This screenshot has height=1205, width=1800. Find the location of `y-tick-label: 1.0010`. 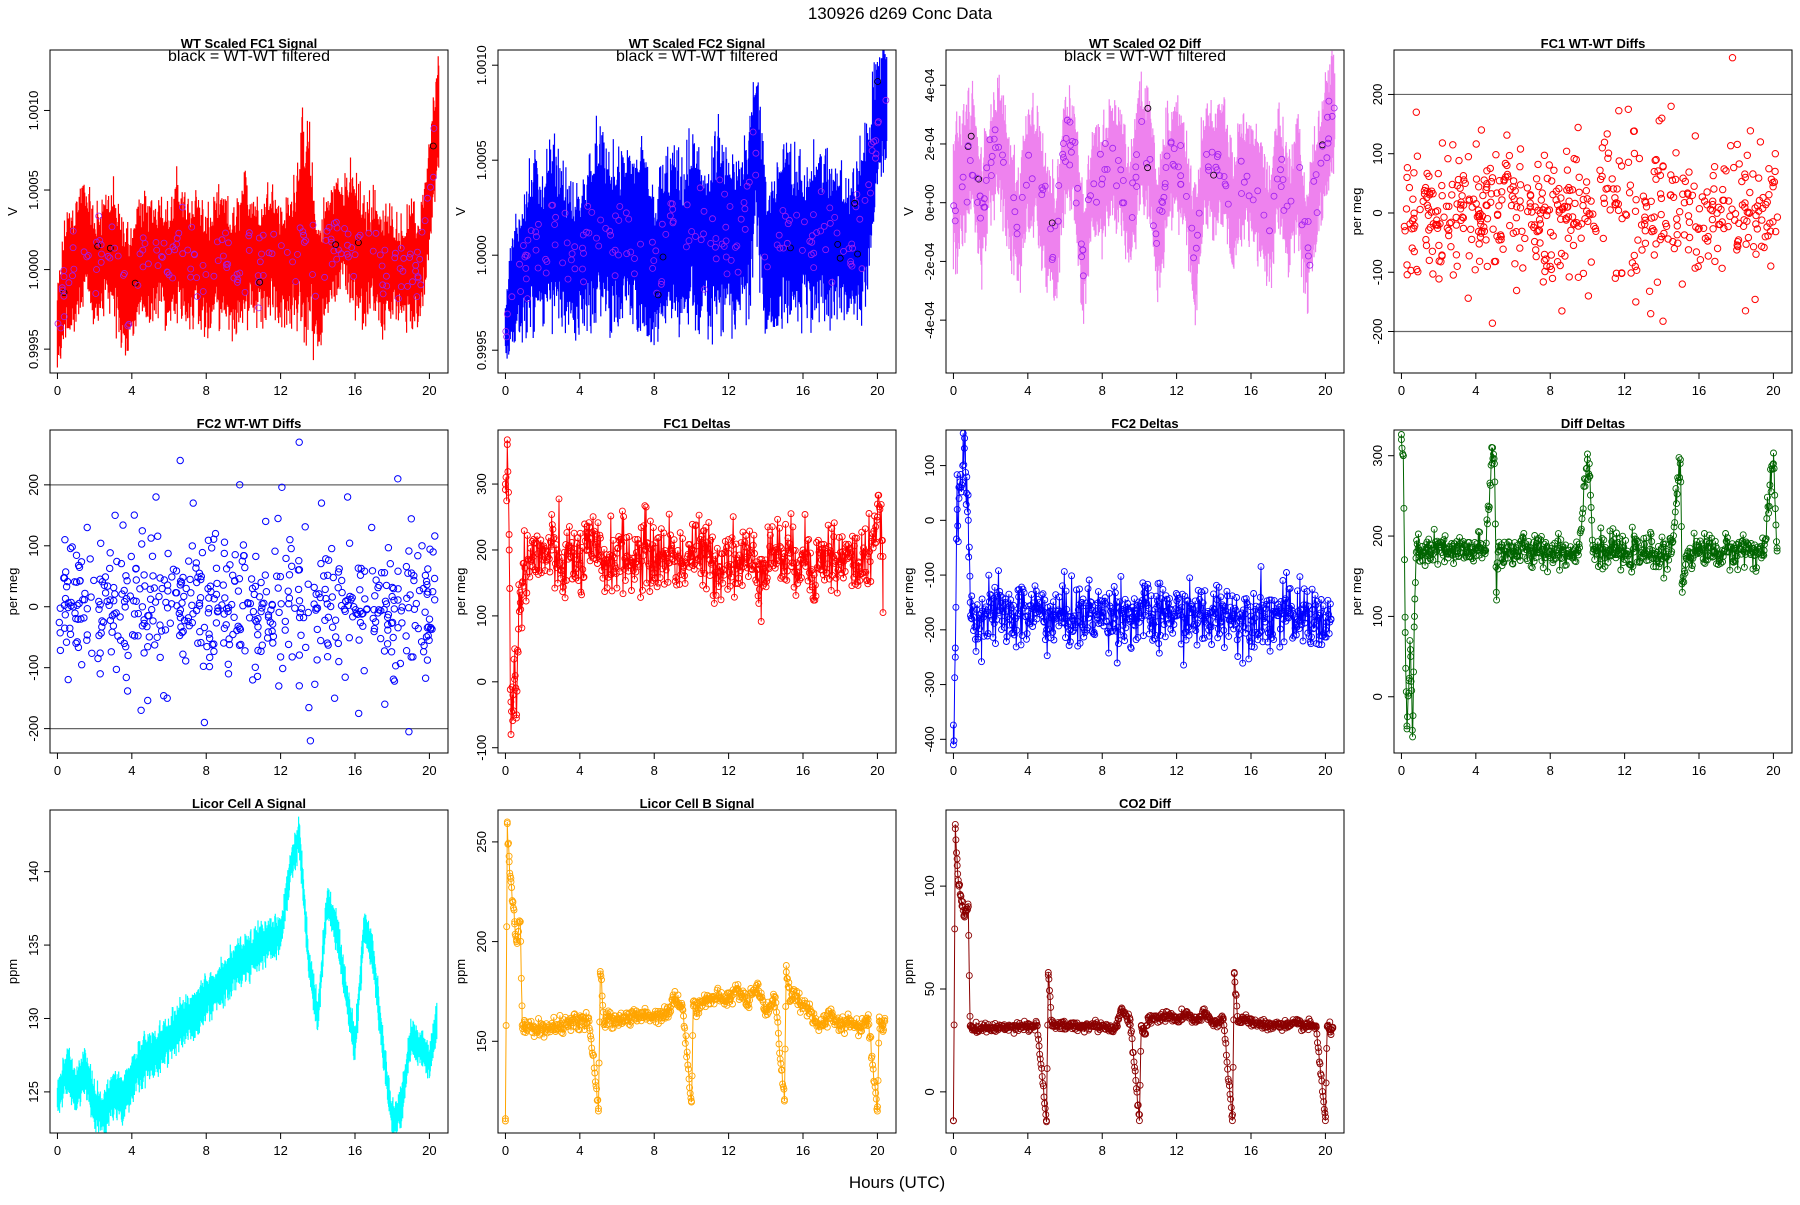

y-tick-label: 1.0010 is located at coordinates (33, 111).